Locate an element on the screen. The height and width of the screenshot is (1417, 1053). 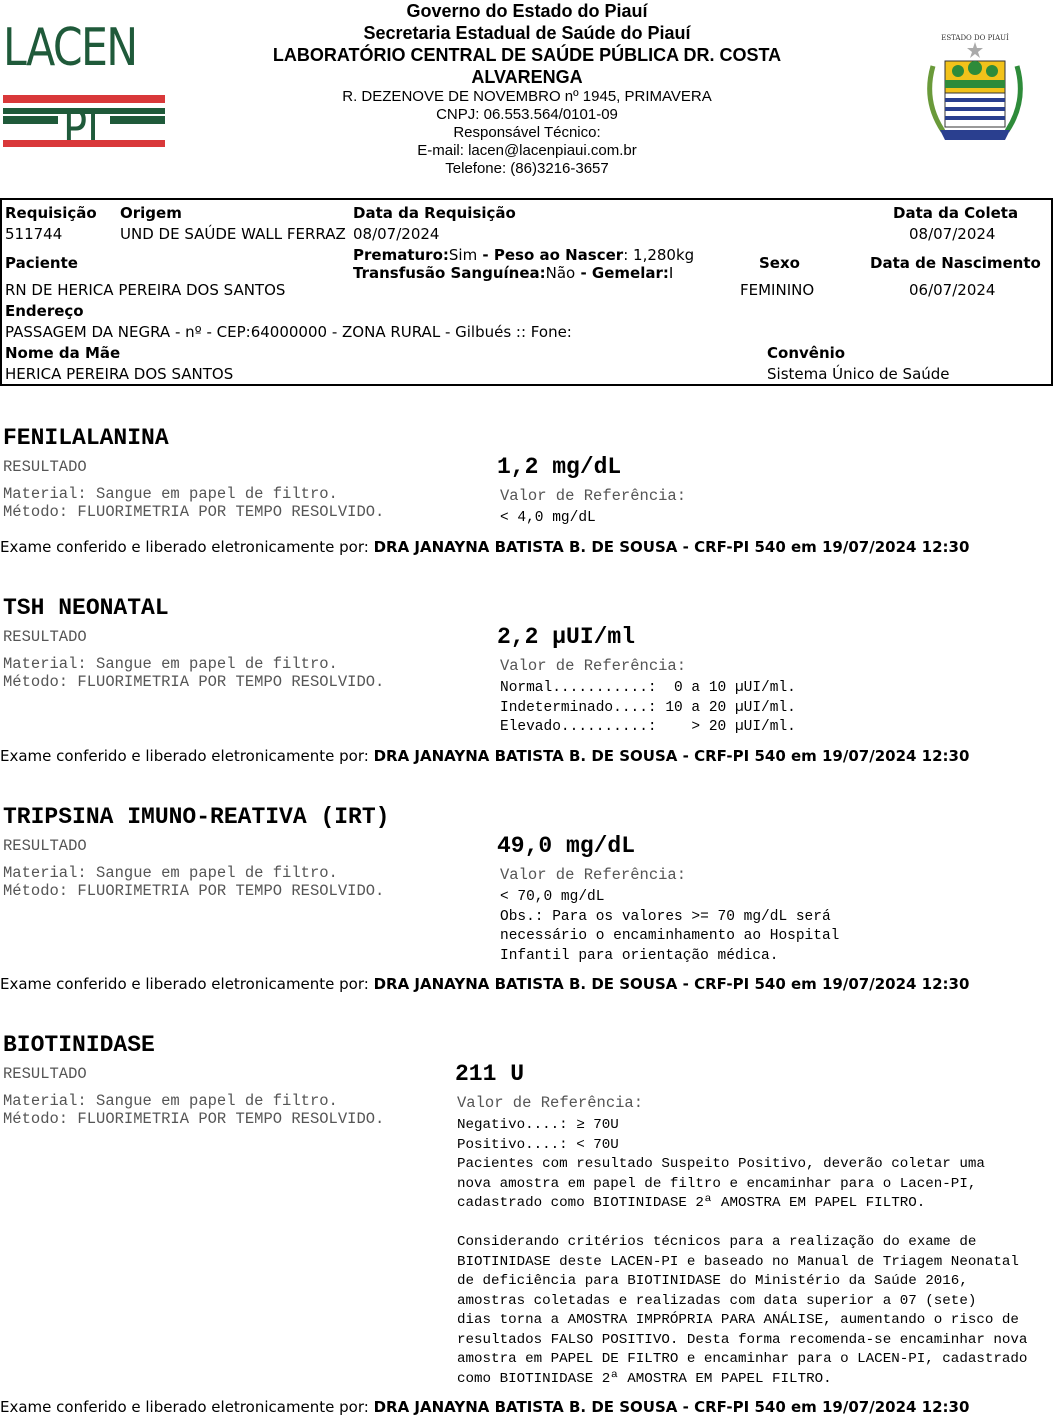
mae-label: Nome da Mãe is located at coordinates (63, 353).